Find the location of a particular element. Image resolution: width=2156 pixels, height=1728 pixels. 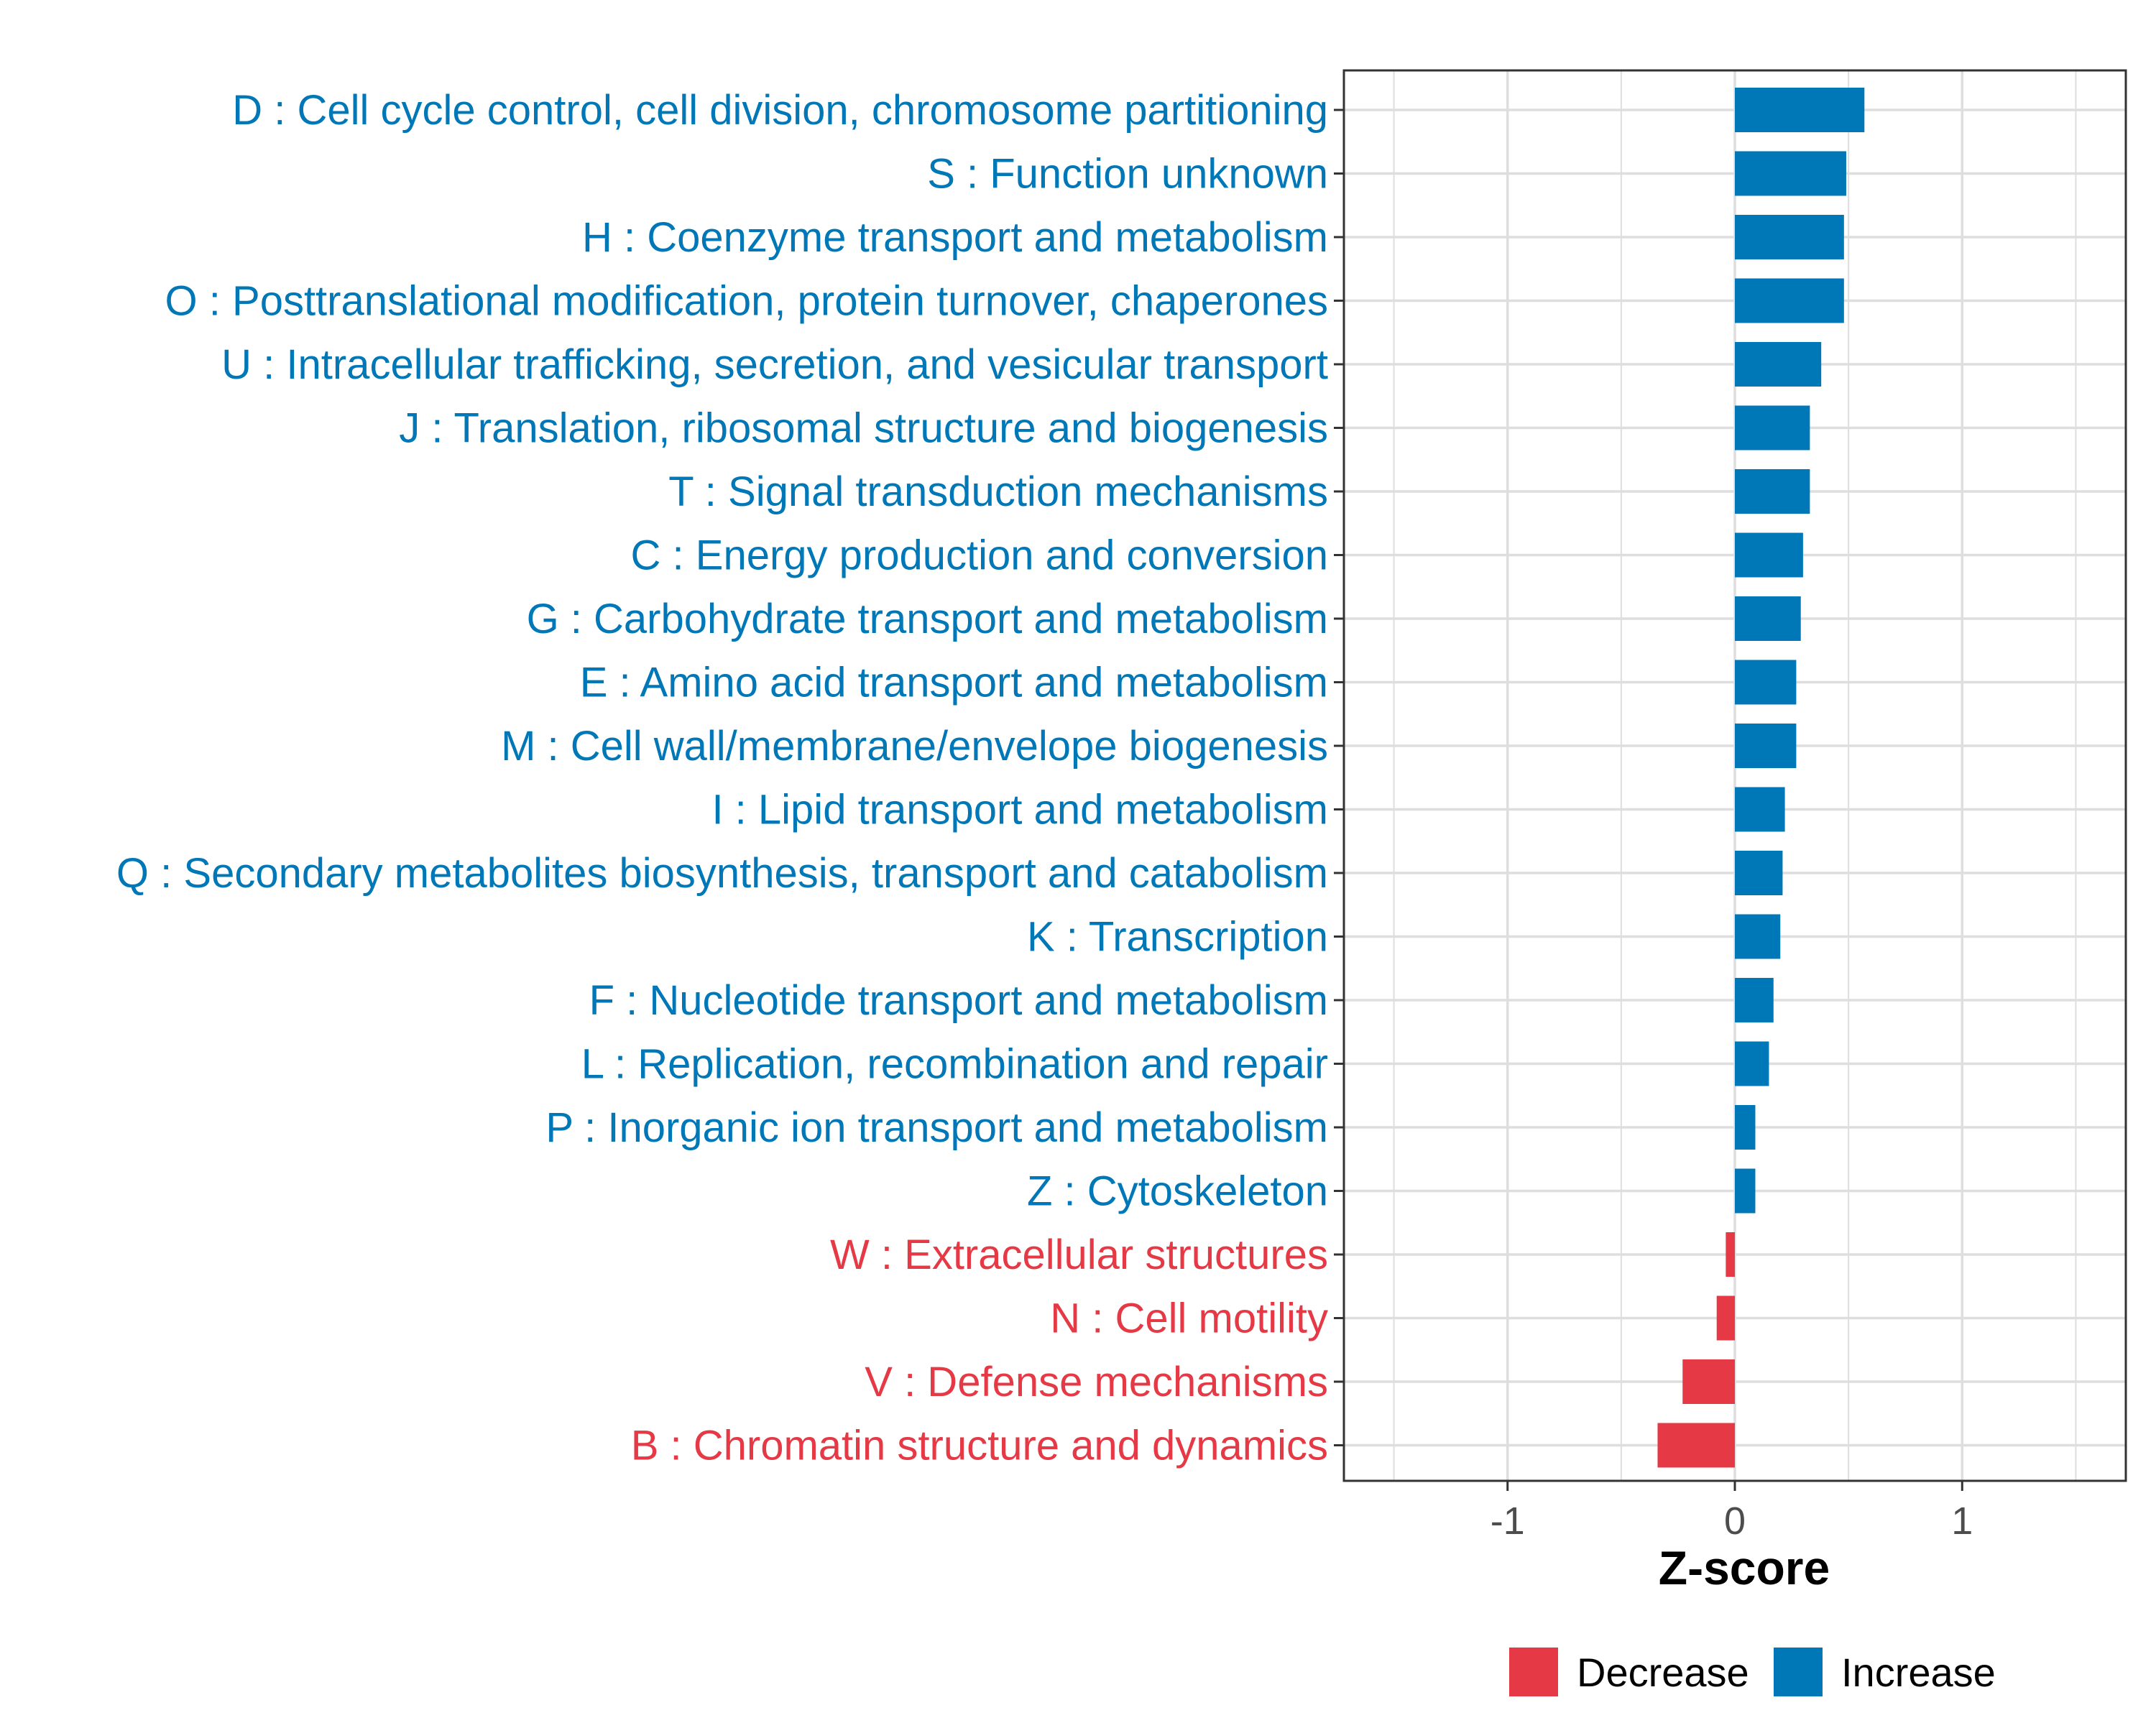

bar-q is located at coordinates (1759, 873).